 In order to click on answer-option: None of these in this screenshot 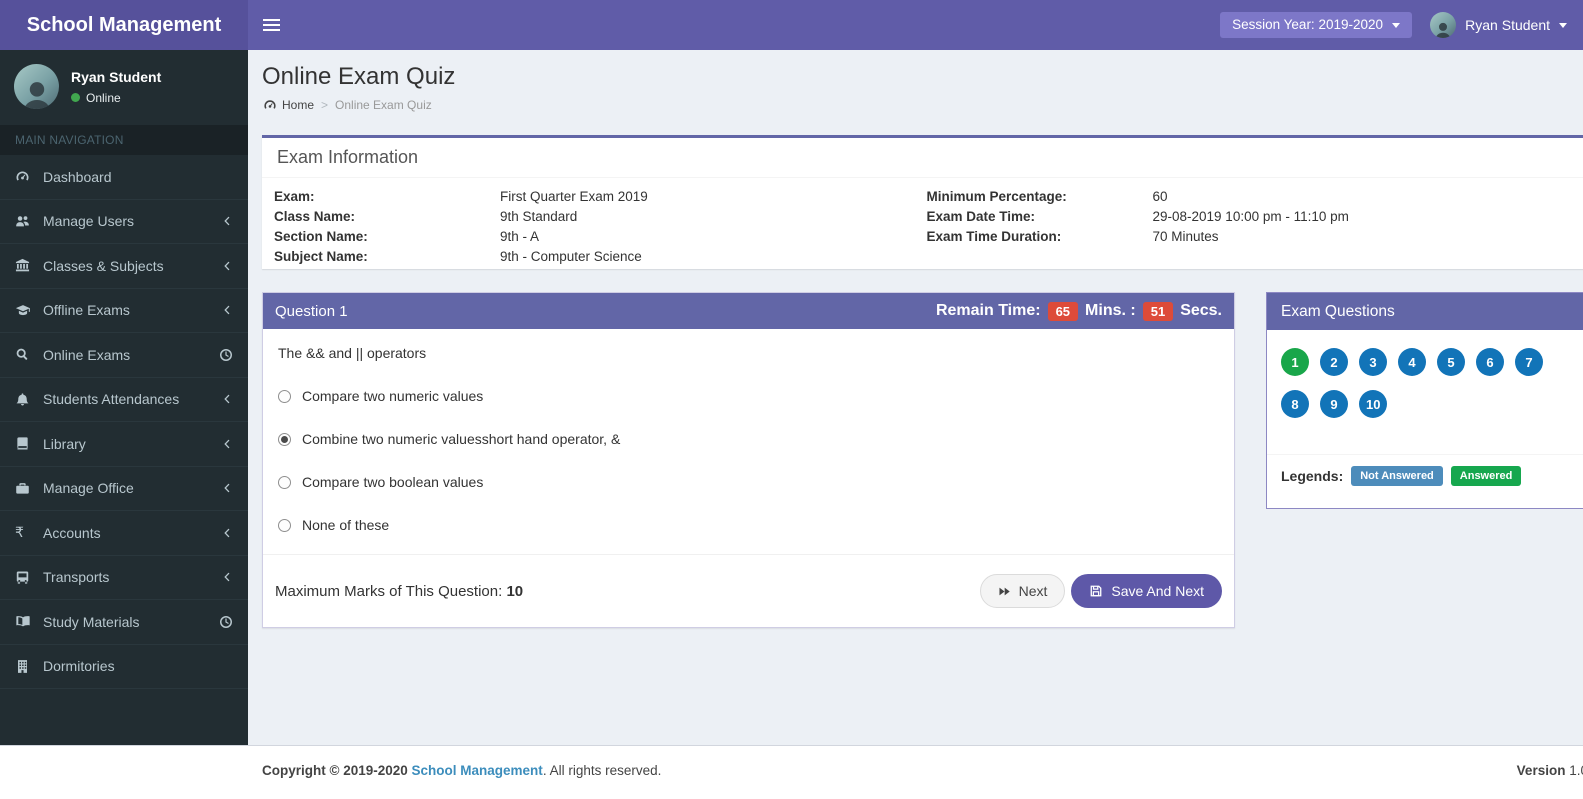, I will do `click(748, 525)`.